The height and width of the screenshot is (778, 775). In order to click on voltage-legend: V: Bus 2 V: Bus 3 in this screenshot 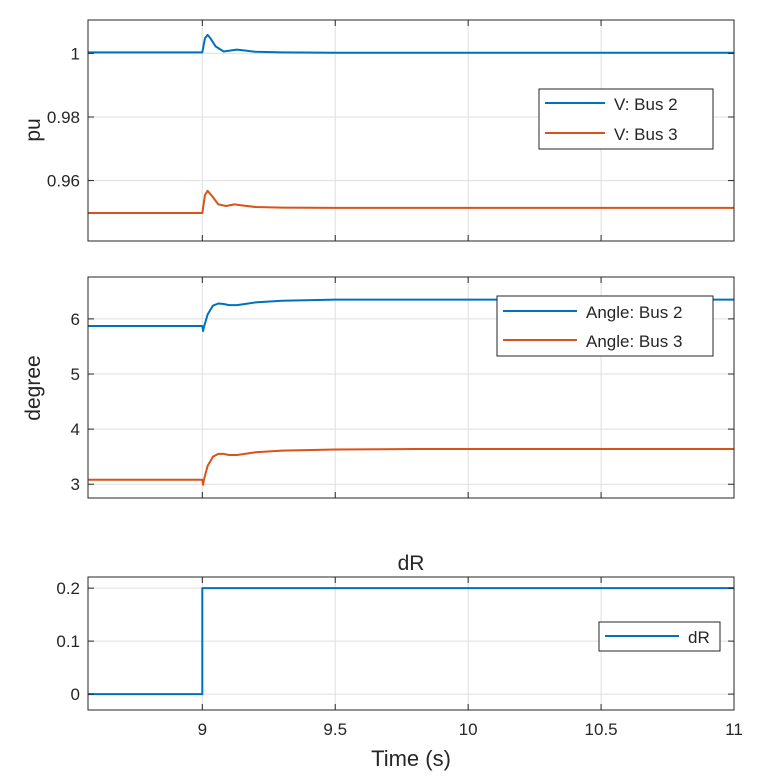, I will do `click(626, 119)`.